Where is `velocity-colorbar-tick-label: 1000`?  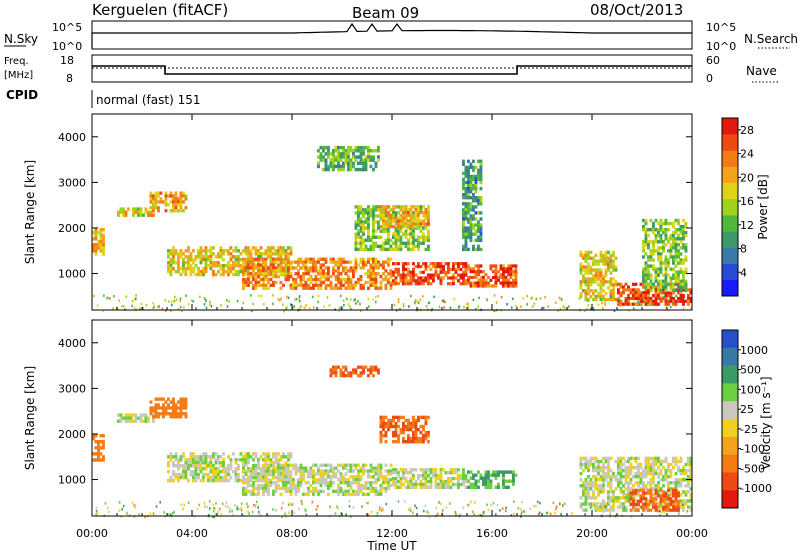
velocity-colorbar-tick-label: 1000 is located at coordinates (754, 350).